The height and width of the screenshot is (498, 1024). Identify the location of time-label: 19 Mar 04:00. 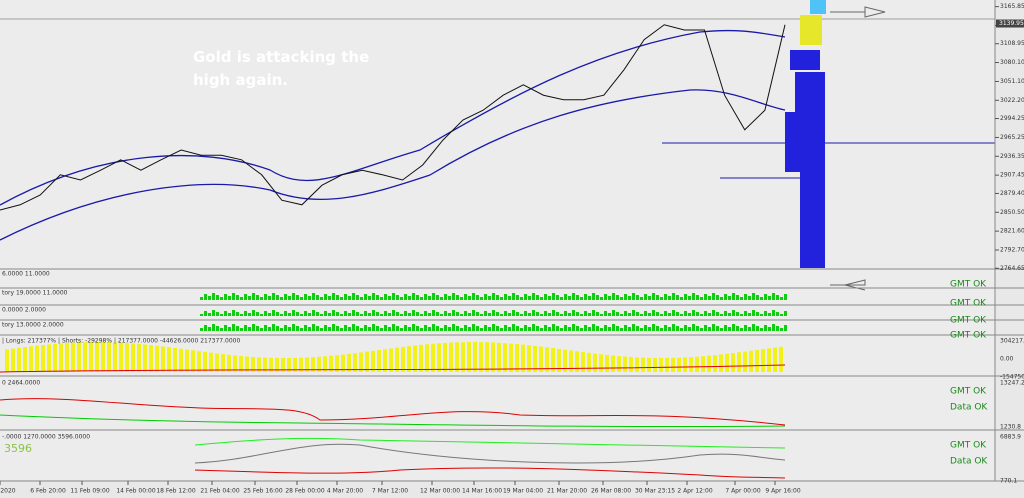
(523, 491).